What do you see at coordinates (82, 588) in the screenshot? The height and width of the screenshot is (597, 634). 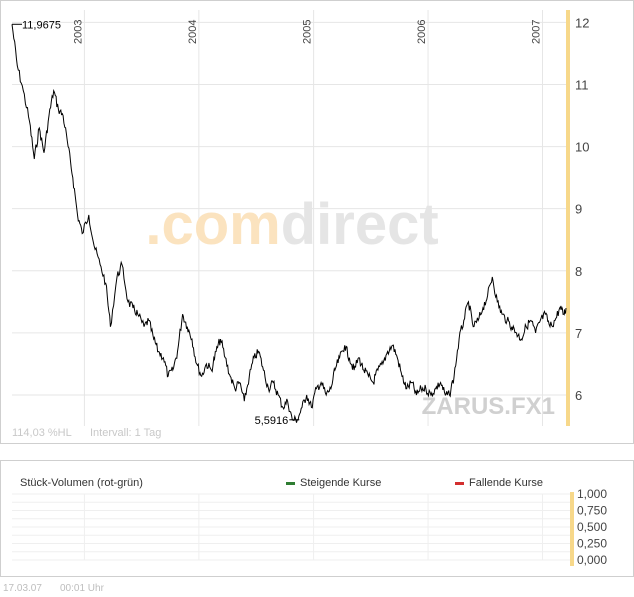 I see `footer-time: 00:01 Uhr` at bounding box center [82, 588].